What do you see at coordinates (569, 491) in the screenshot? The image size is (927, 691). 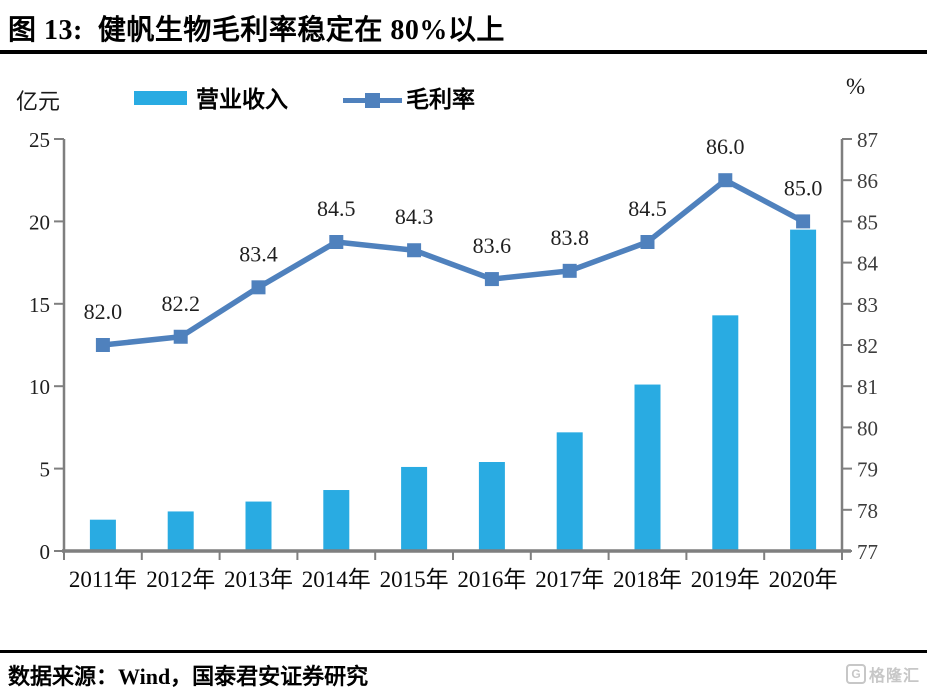 I see `bar-2017年` at bounding box center [569, 491].